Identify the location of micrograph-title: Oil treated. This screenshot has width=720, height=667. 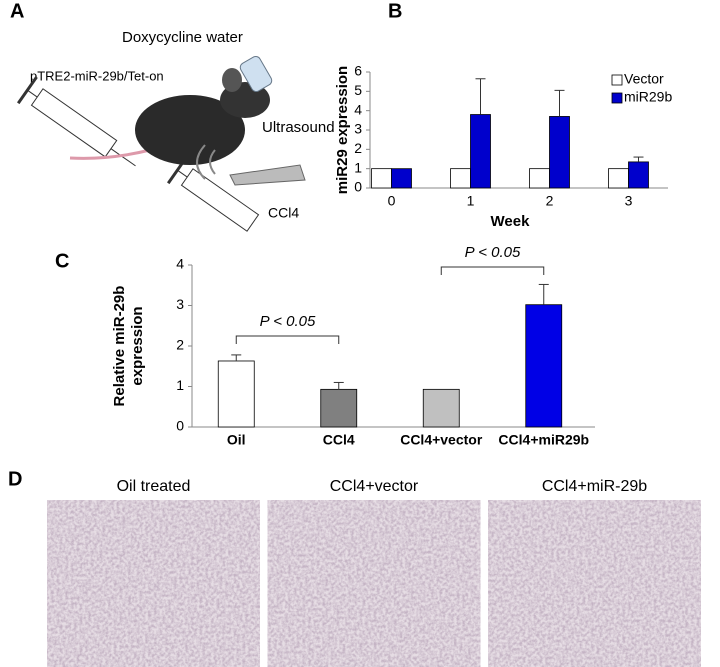
(154, 486).